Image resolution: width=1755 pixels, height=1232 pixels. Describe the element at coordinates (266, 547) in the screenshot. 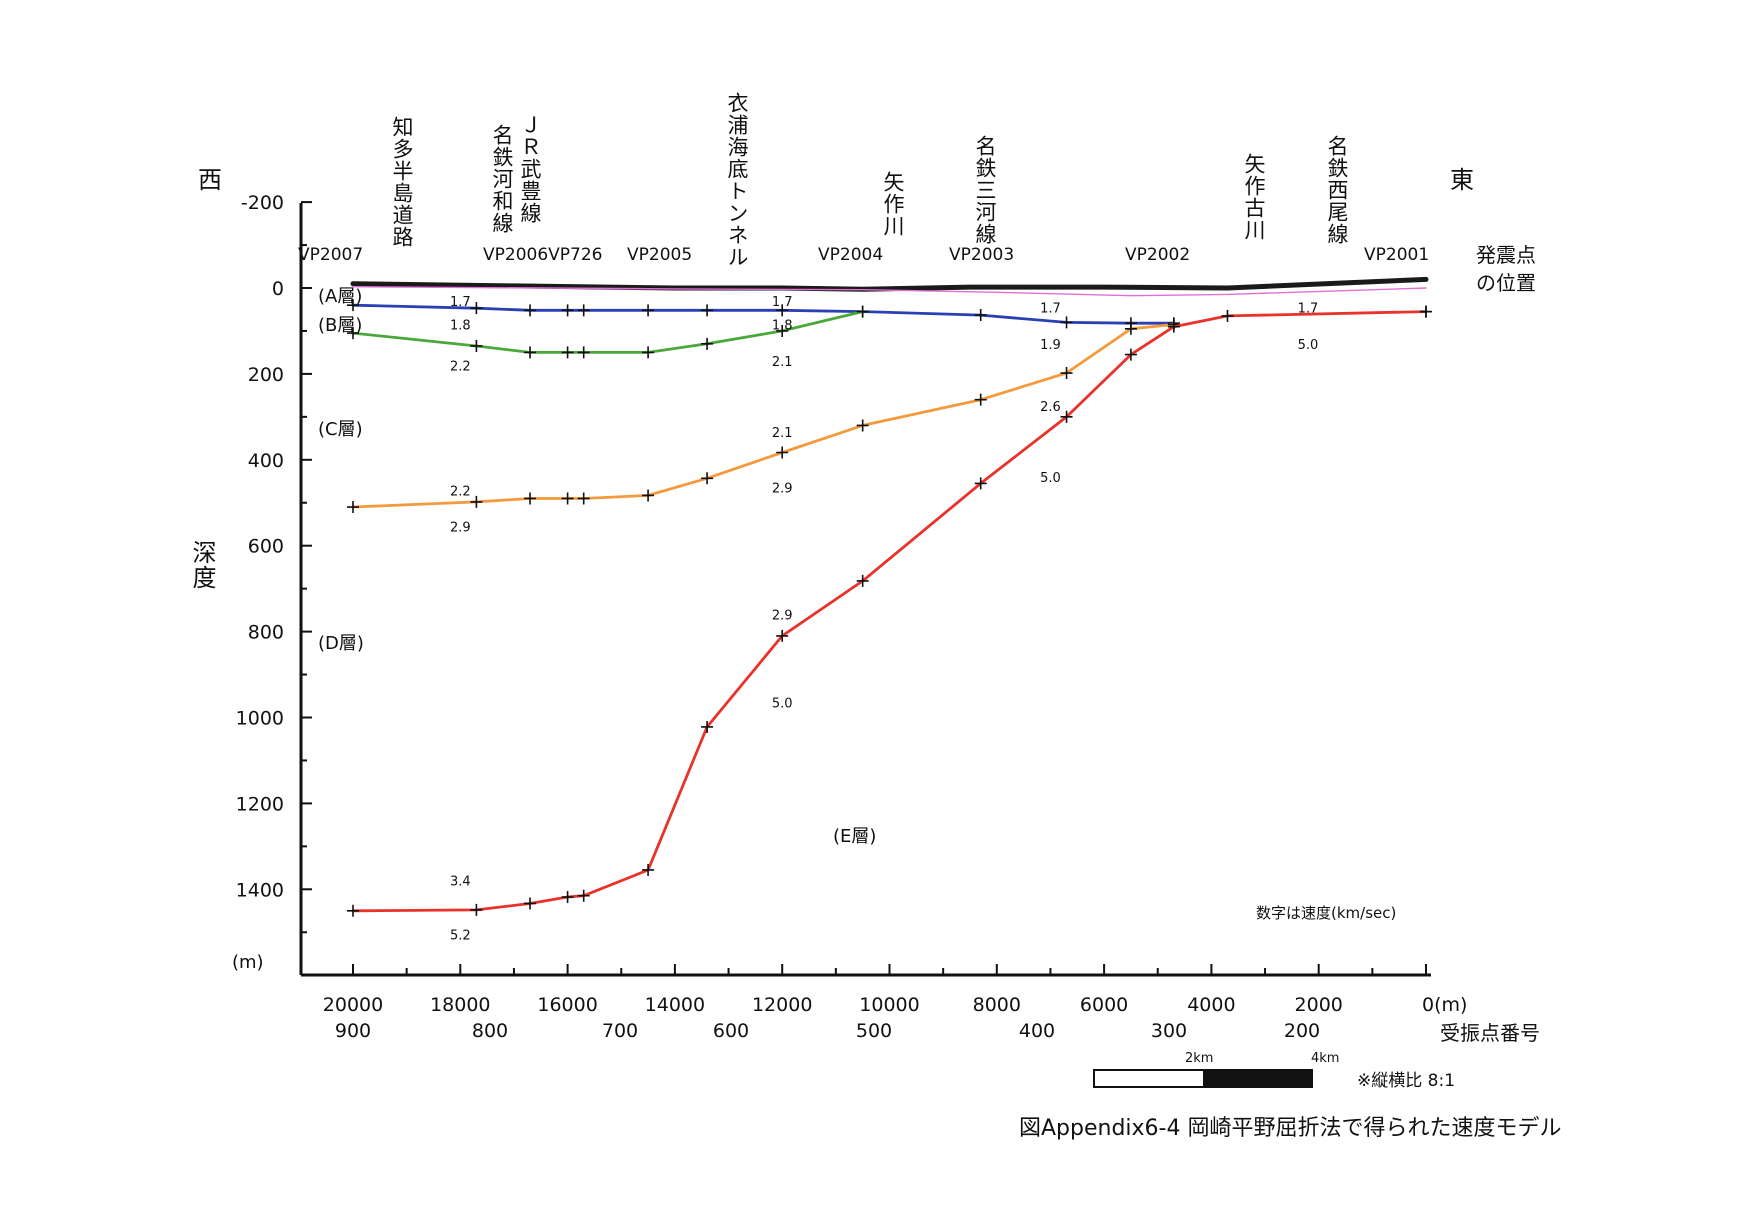

I see `y-tick-label: 600` at that location.